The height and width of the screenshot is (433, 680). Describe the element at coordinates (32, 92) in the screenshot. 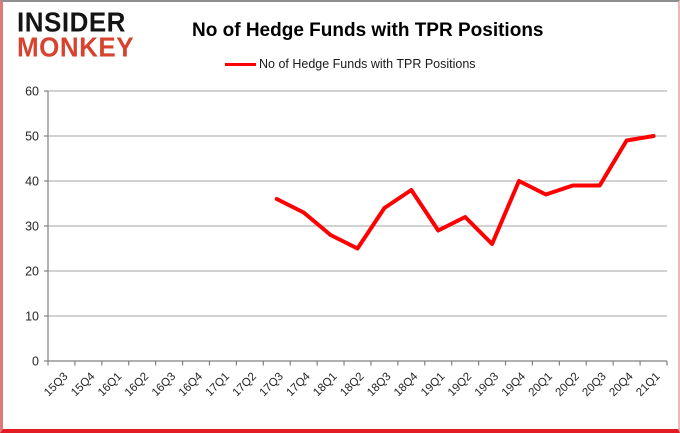

I see `y-tick-label: 60` at that location.